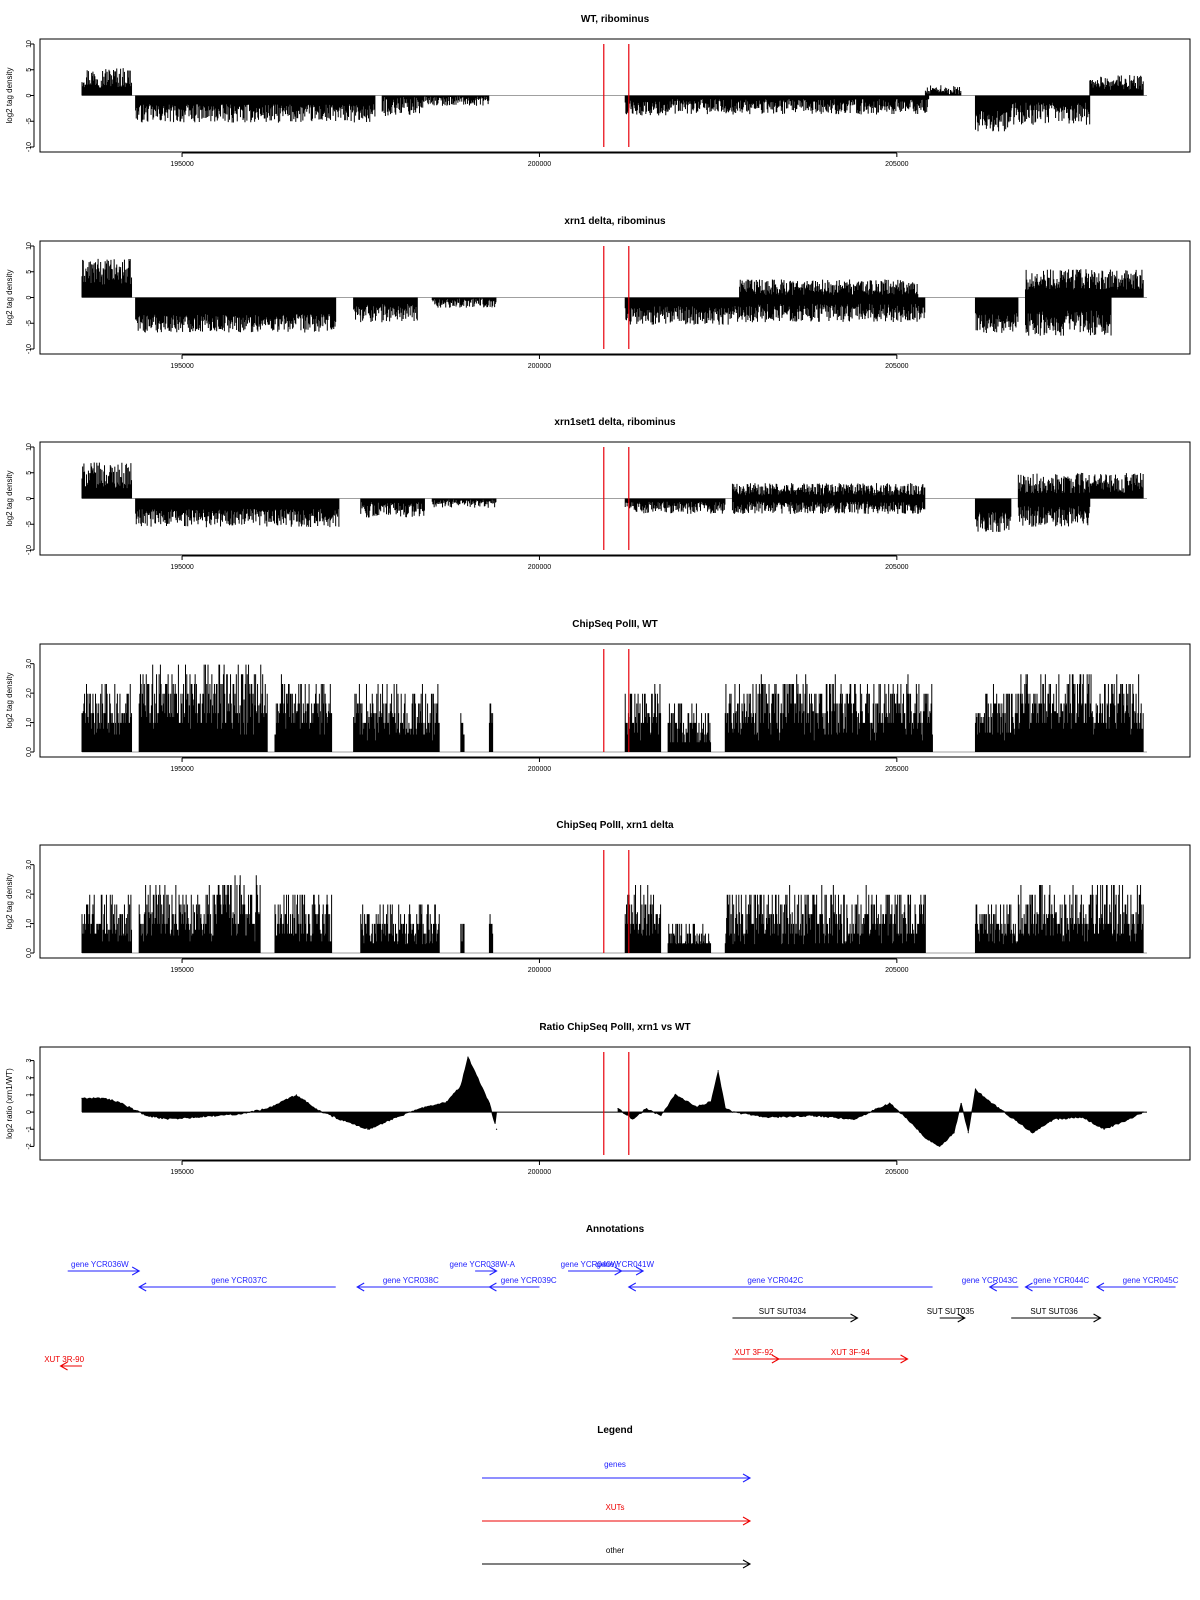  Describe the element at coordinates (615, 19) in the screenshot. I see `chart-title: WT, ribominus` at that location.